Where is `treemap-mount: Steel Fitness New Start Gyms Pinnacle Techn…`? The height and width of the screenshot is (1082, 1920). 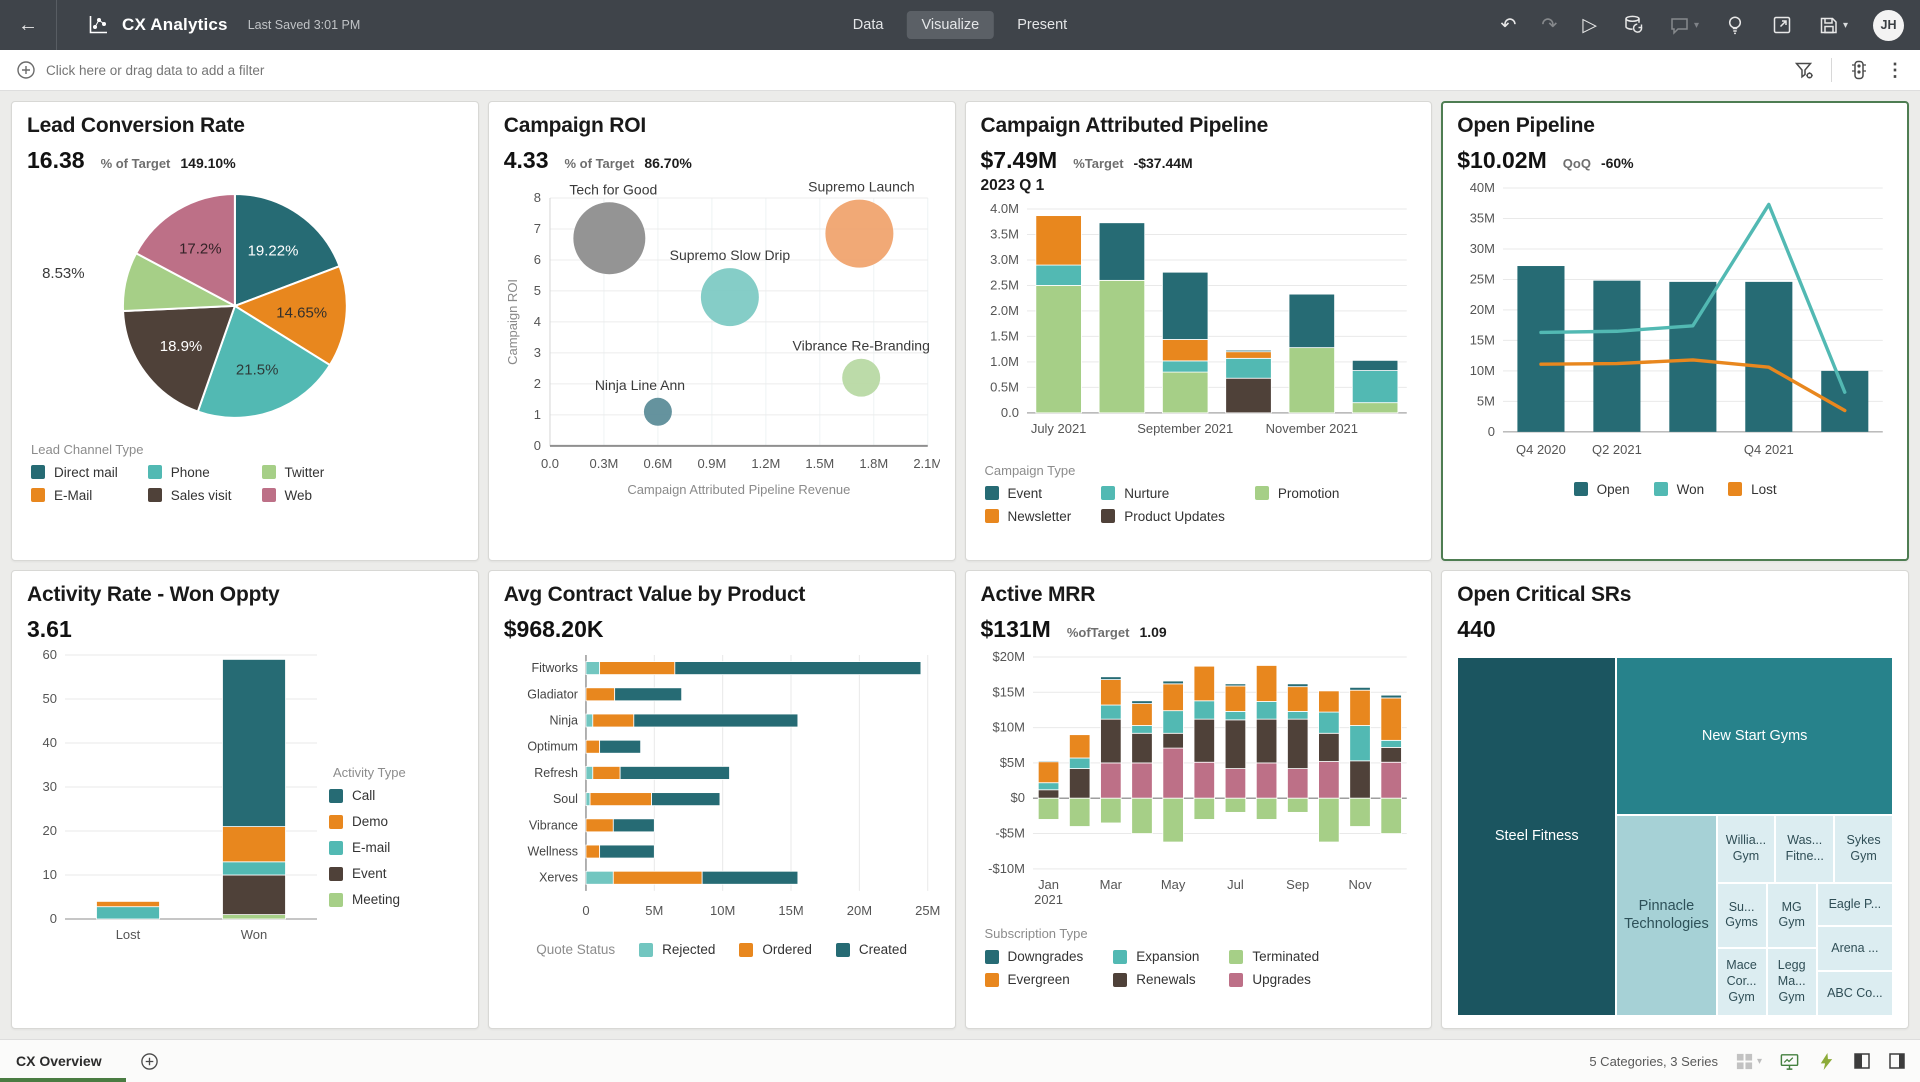
treemap-mount: Steel Fitness New Start Gyms Pinnacle Techn… is located at coordinates (1675, 836).